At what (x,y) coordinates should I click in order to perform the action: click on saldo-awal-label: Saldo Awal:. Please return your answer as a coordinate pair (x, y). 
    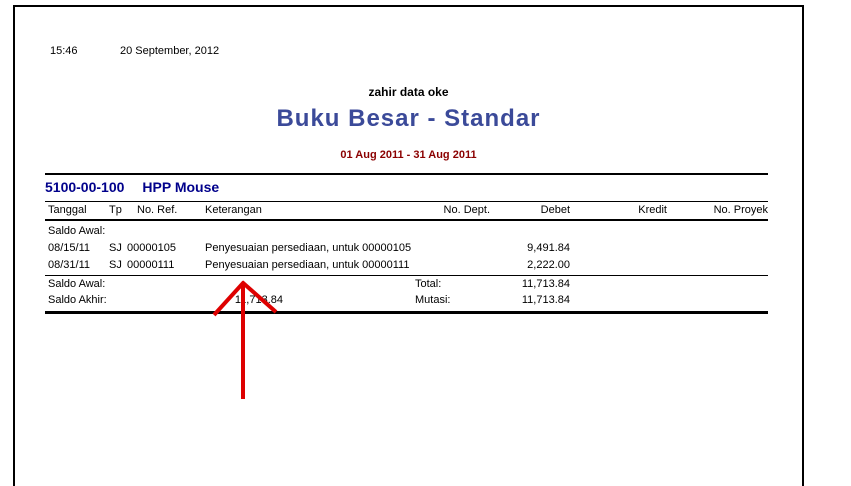
    Looking at the image, I should click on (77, 284).